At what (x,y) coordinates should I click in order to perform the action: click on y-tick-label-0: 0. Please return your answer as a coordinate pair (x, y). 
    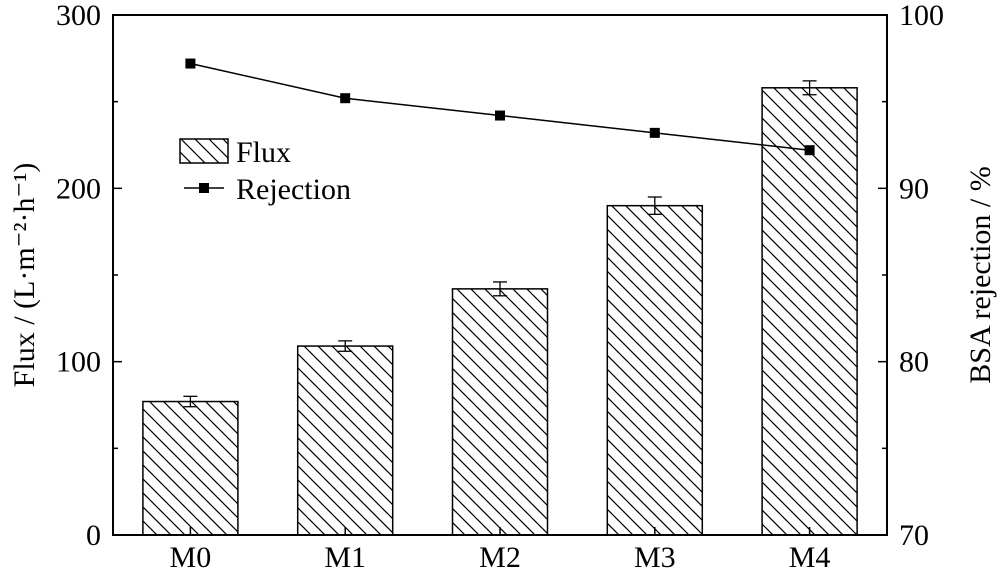
    Looking at the image, I should click on (93, 535).